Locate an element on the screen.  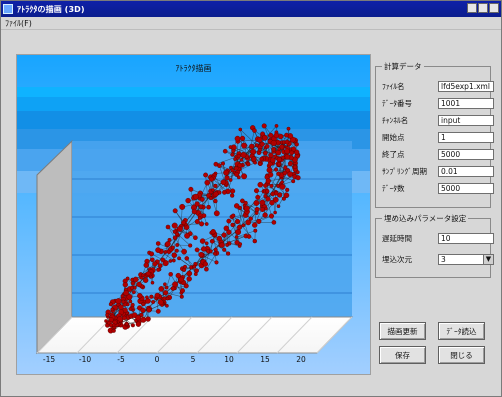
dimension-select: 3 ▼ is located at coordinates (466, 259).